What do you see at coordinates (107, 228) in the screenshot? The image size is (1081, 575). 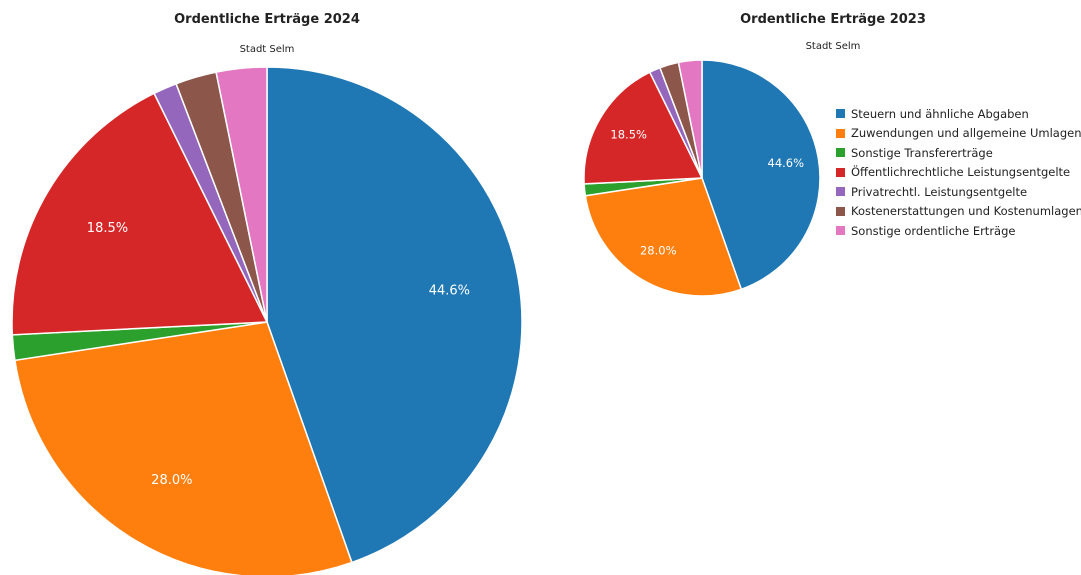 I see `pie-value-label-0-3: 18.5%` at bounding box center [107, 228].